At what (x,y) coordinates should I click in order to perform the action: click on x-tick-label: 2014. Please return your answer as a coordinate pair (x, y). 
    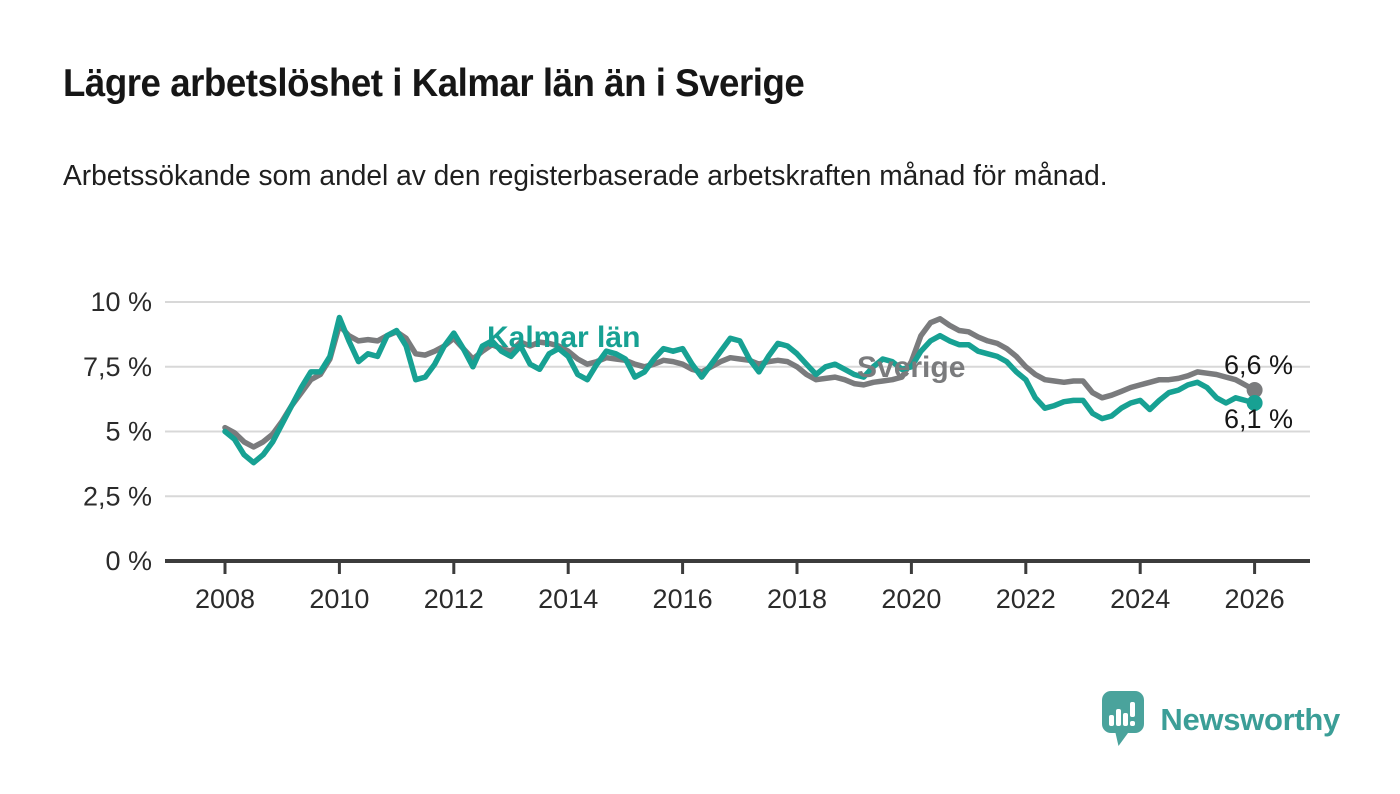
    Looking at the image, I should click on (568, 599).